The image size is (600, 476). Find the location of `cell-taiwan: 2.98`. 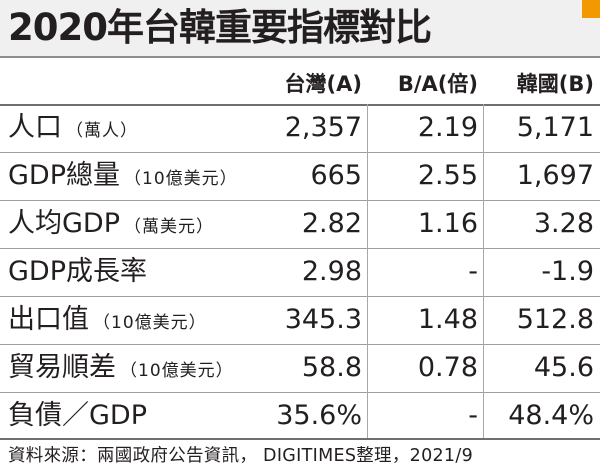

cell-taiwan: 2.98 is located at coordinates (331, 271).